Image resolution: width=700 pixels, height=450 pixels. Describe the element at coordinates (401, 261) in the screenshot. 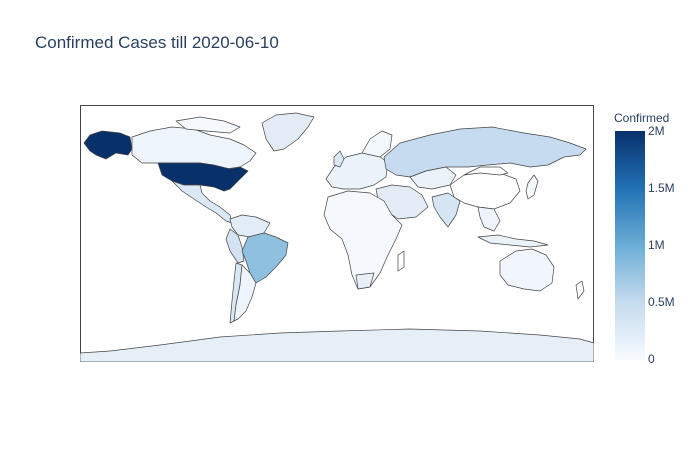

I see `region-madagascar` at that location.